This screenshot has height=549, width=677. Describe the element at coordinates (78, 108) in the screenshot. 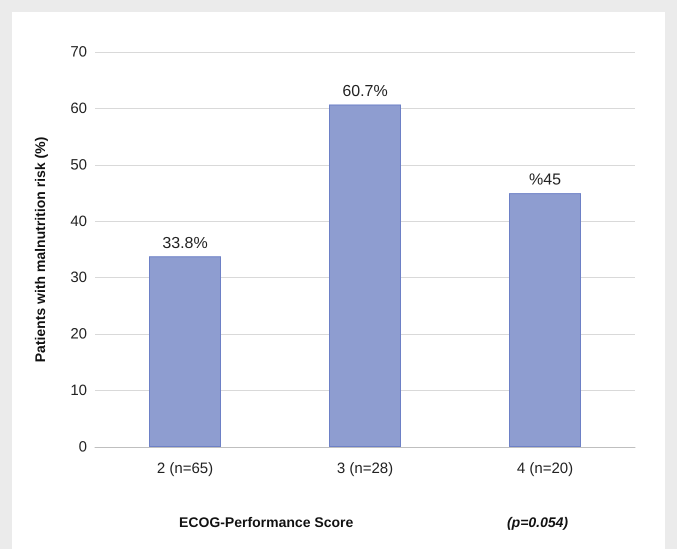

I see `y-tick-label: 60` at that location.